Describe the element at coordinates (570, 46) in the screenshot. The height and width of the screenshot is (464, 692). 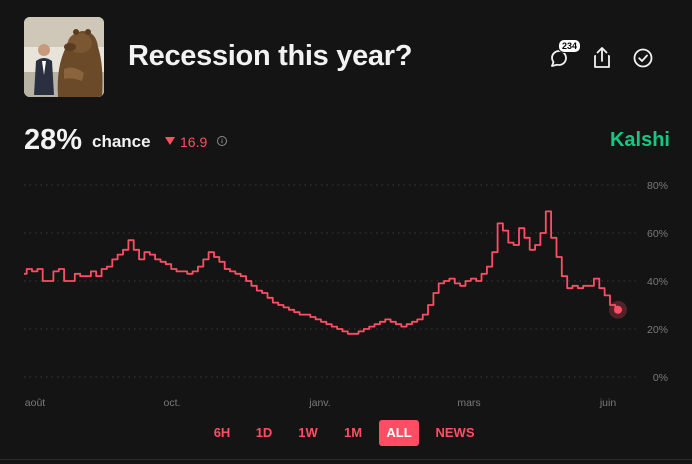
I see `comment-count-badge: 234` at that location.